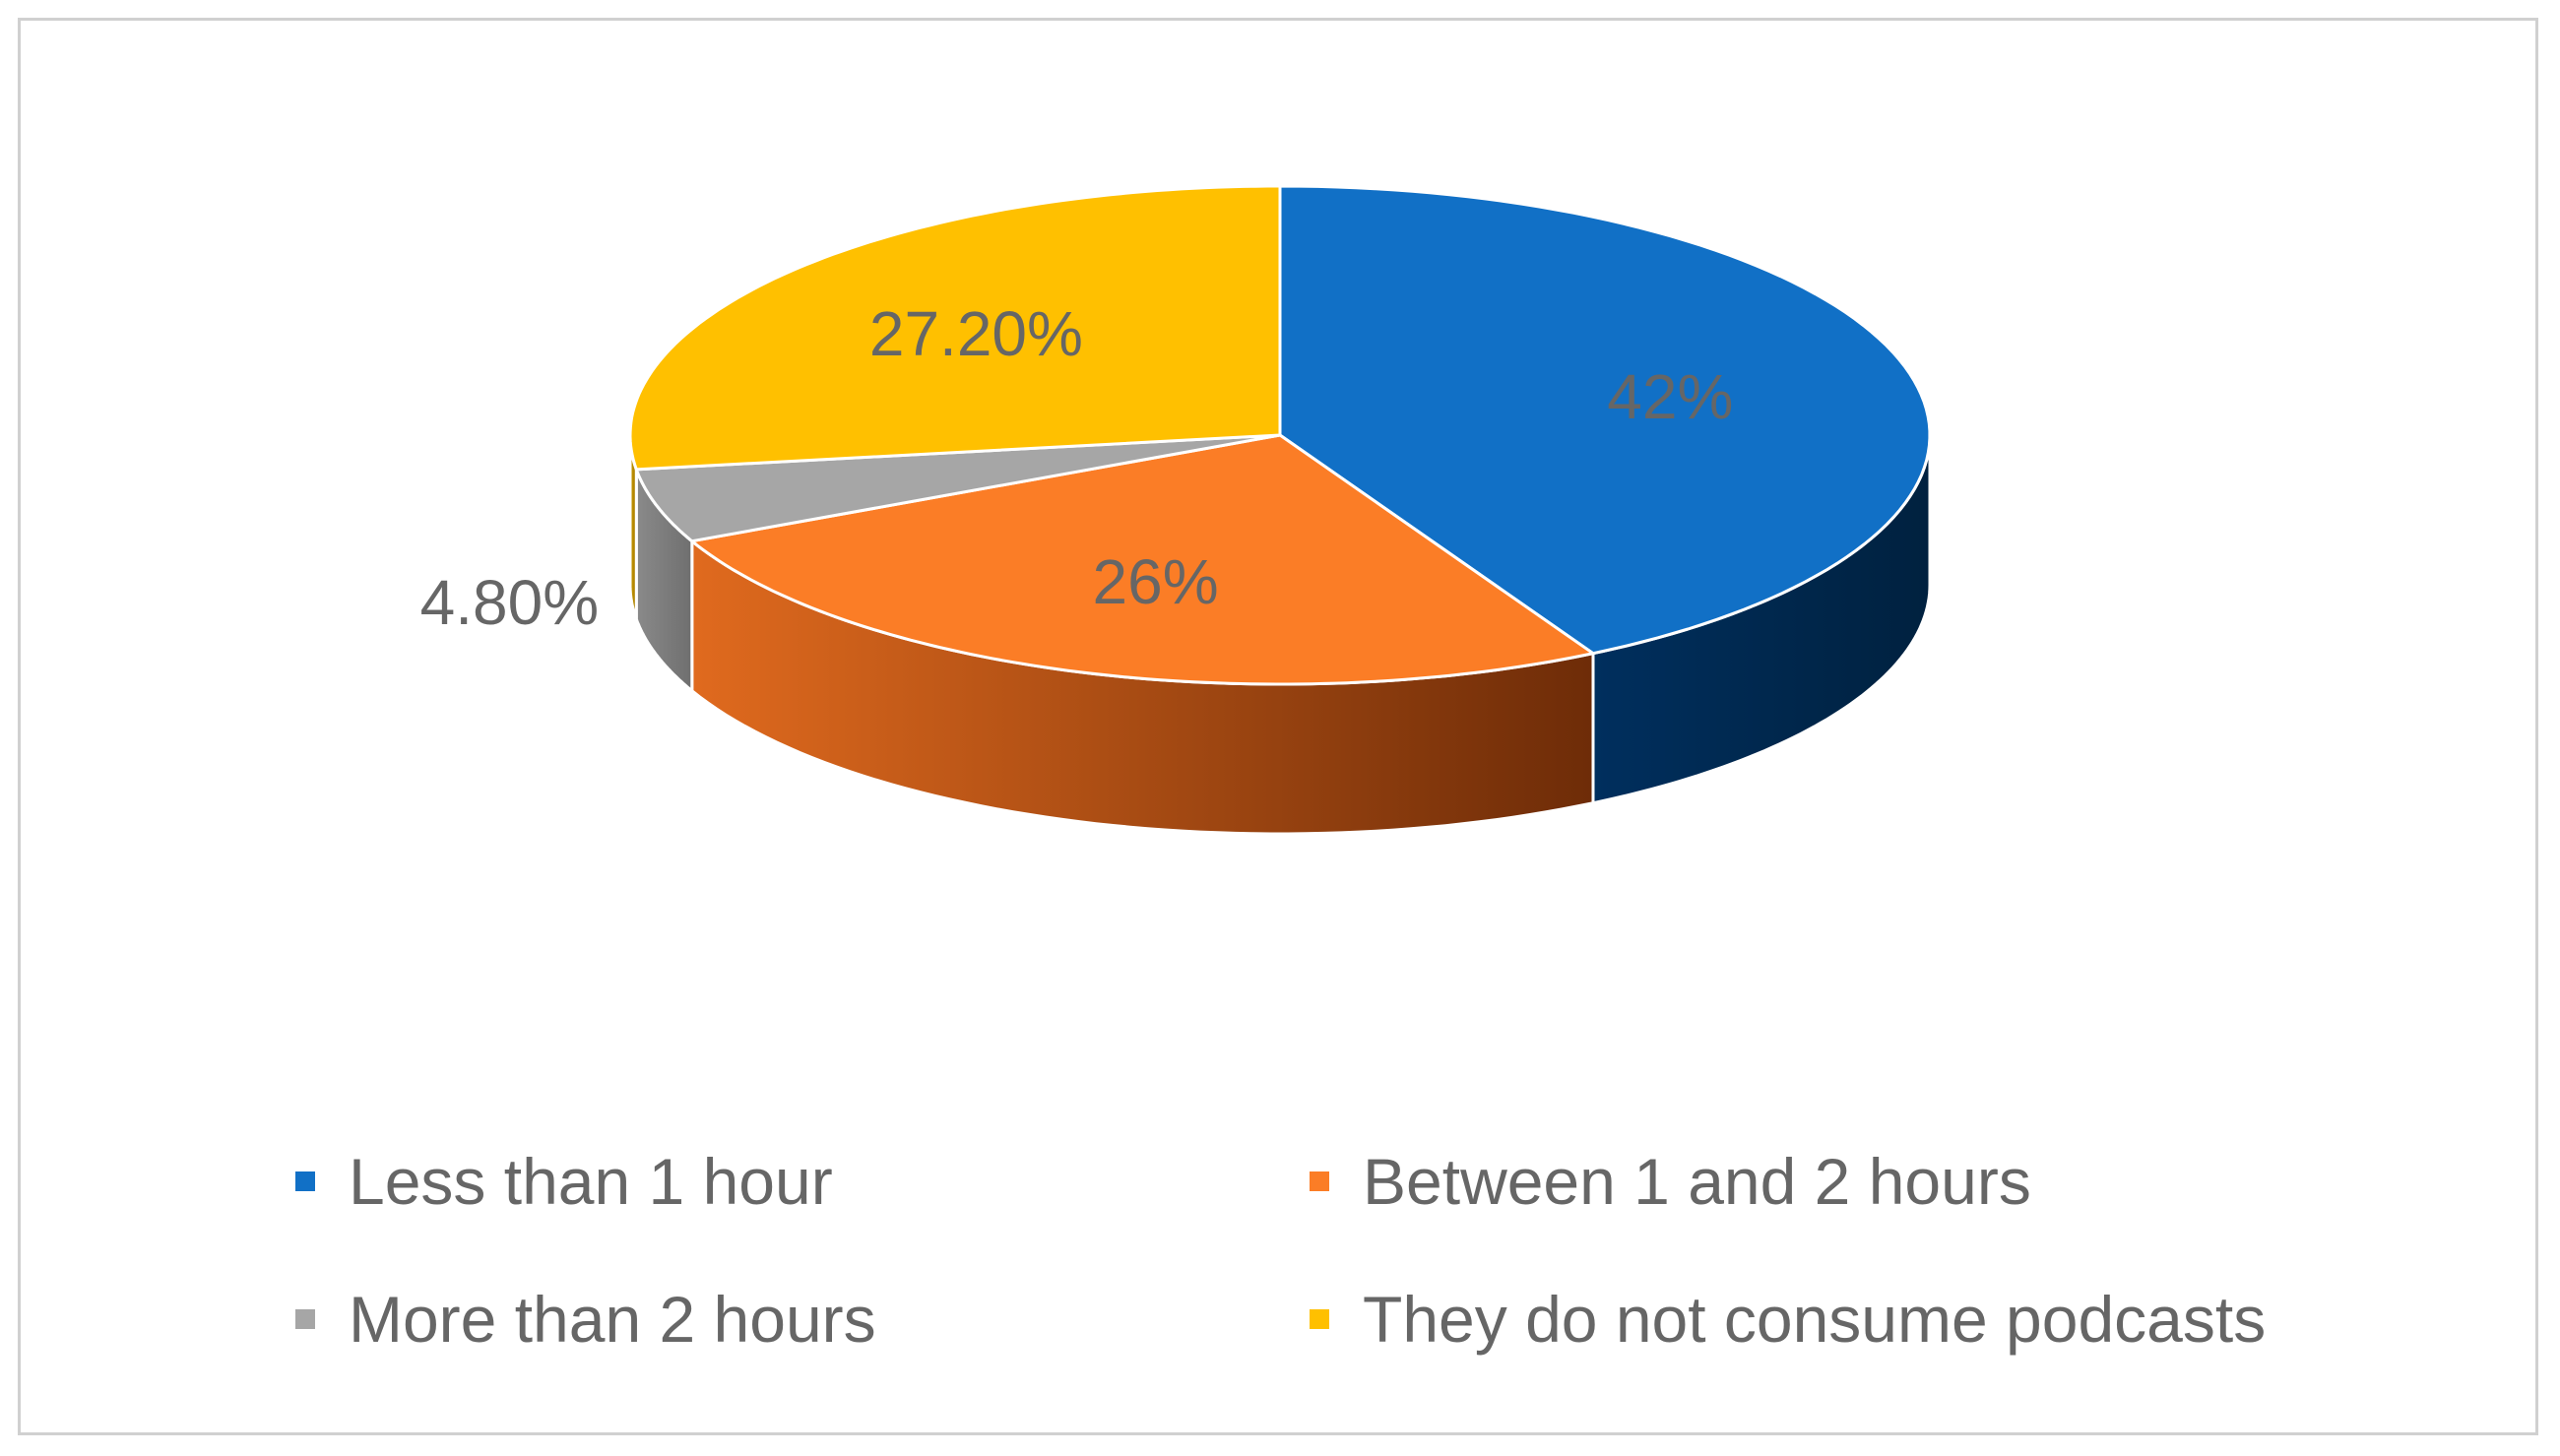 The width and height of the screenshot is (2560, 1456). What do you see at coordinates (1319, 1319) in the screenshot?
I see `legend-swatch-no-podcasts` at bounding box center [1319, 1319].